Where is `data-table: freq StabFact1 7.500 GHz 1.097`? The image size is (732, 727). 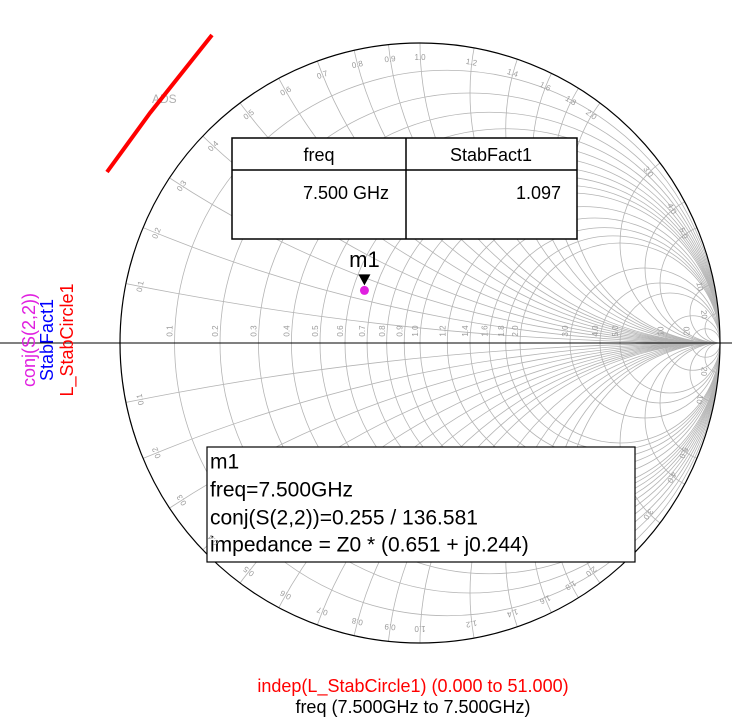
data-table: freq StabFact1 7.500 GHz 1.097 is located at coordinates (404, 188).